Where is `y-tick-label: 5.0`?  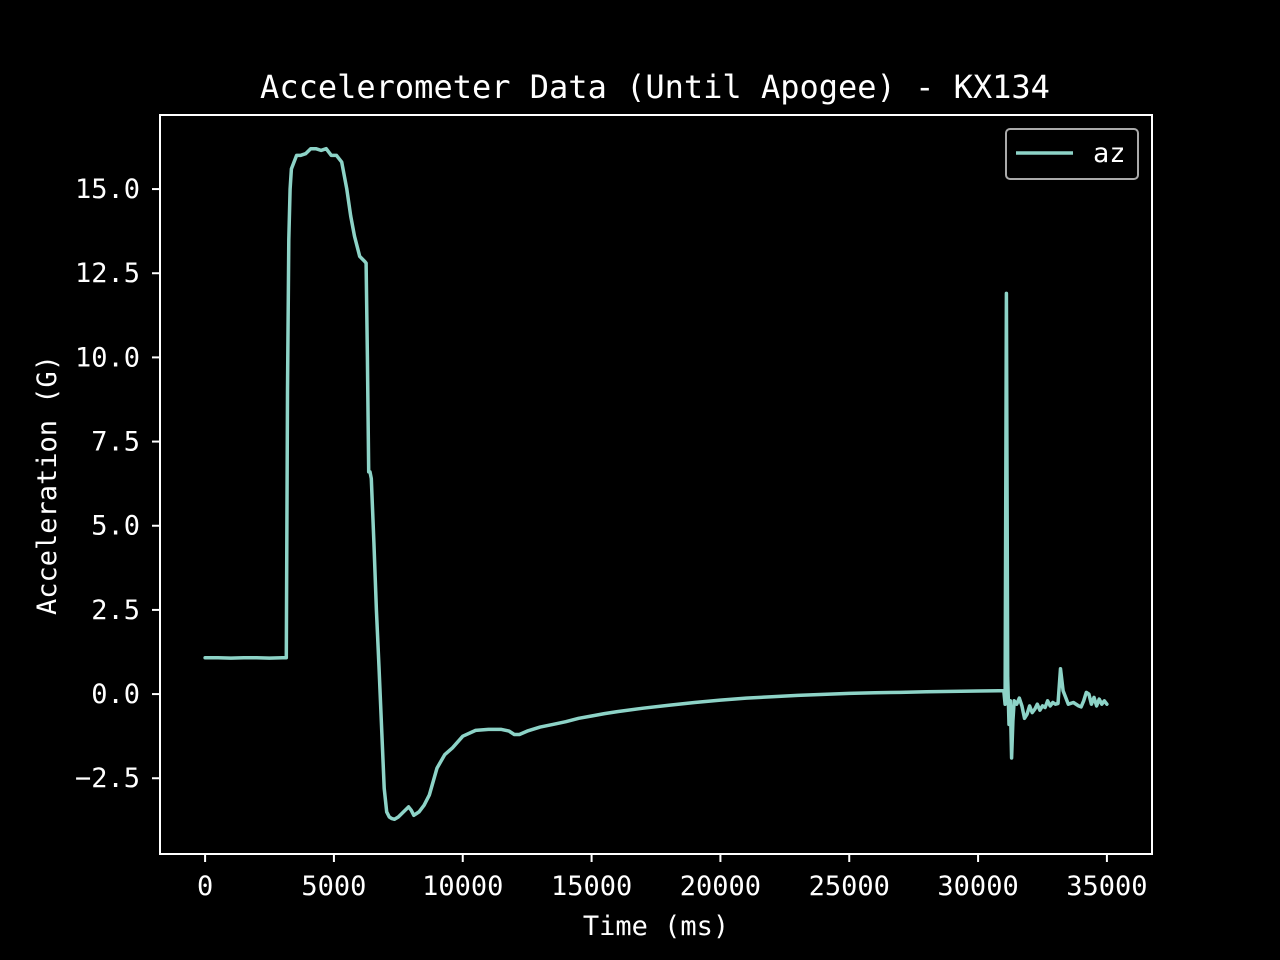 y-tick-label: 5.0 is located at coordinates (115, 526).